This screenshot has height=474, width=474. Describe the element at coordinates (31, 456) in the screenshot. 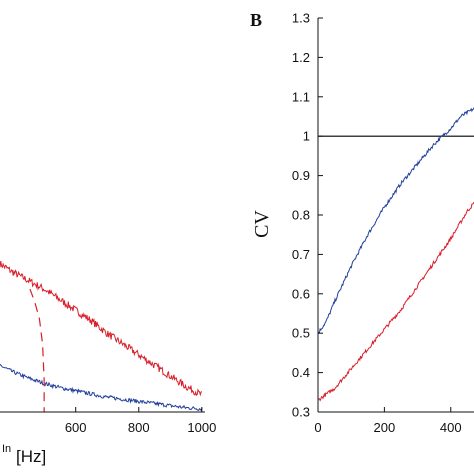

I see `panel-a-x-label-unit: [Hz]` at that location.